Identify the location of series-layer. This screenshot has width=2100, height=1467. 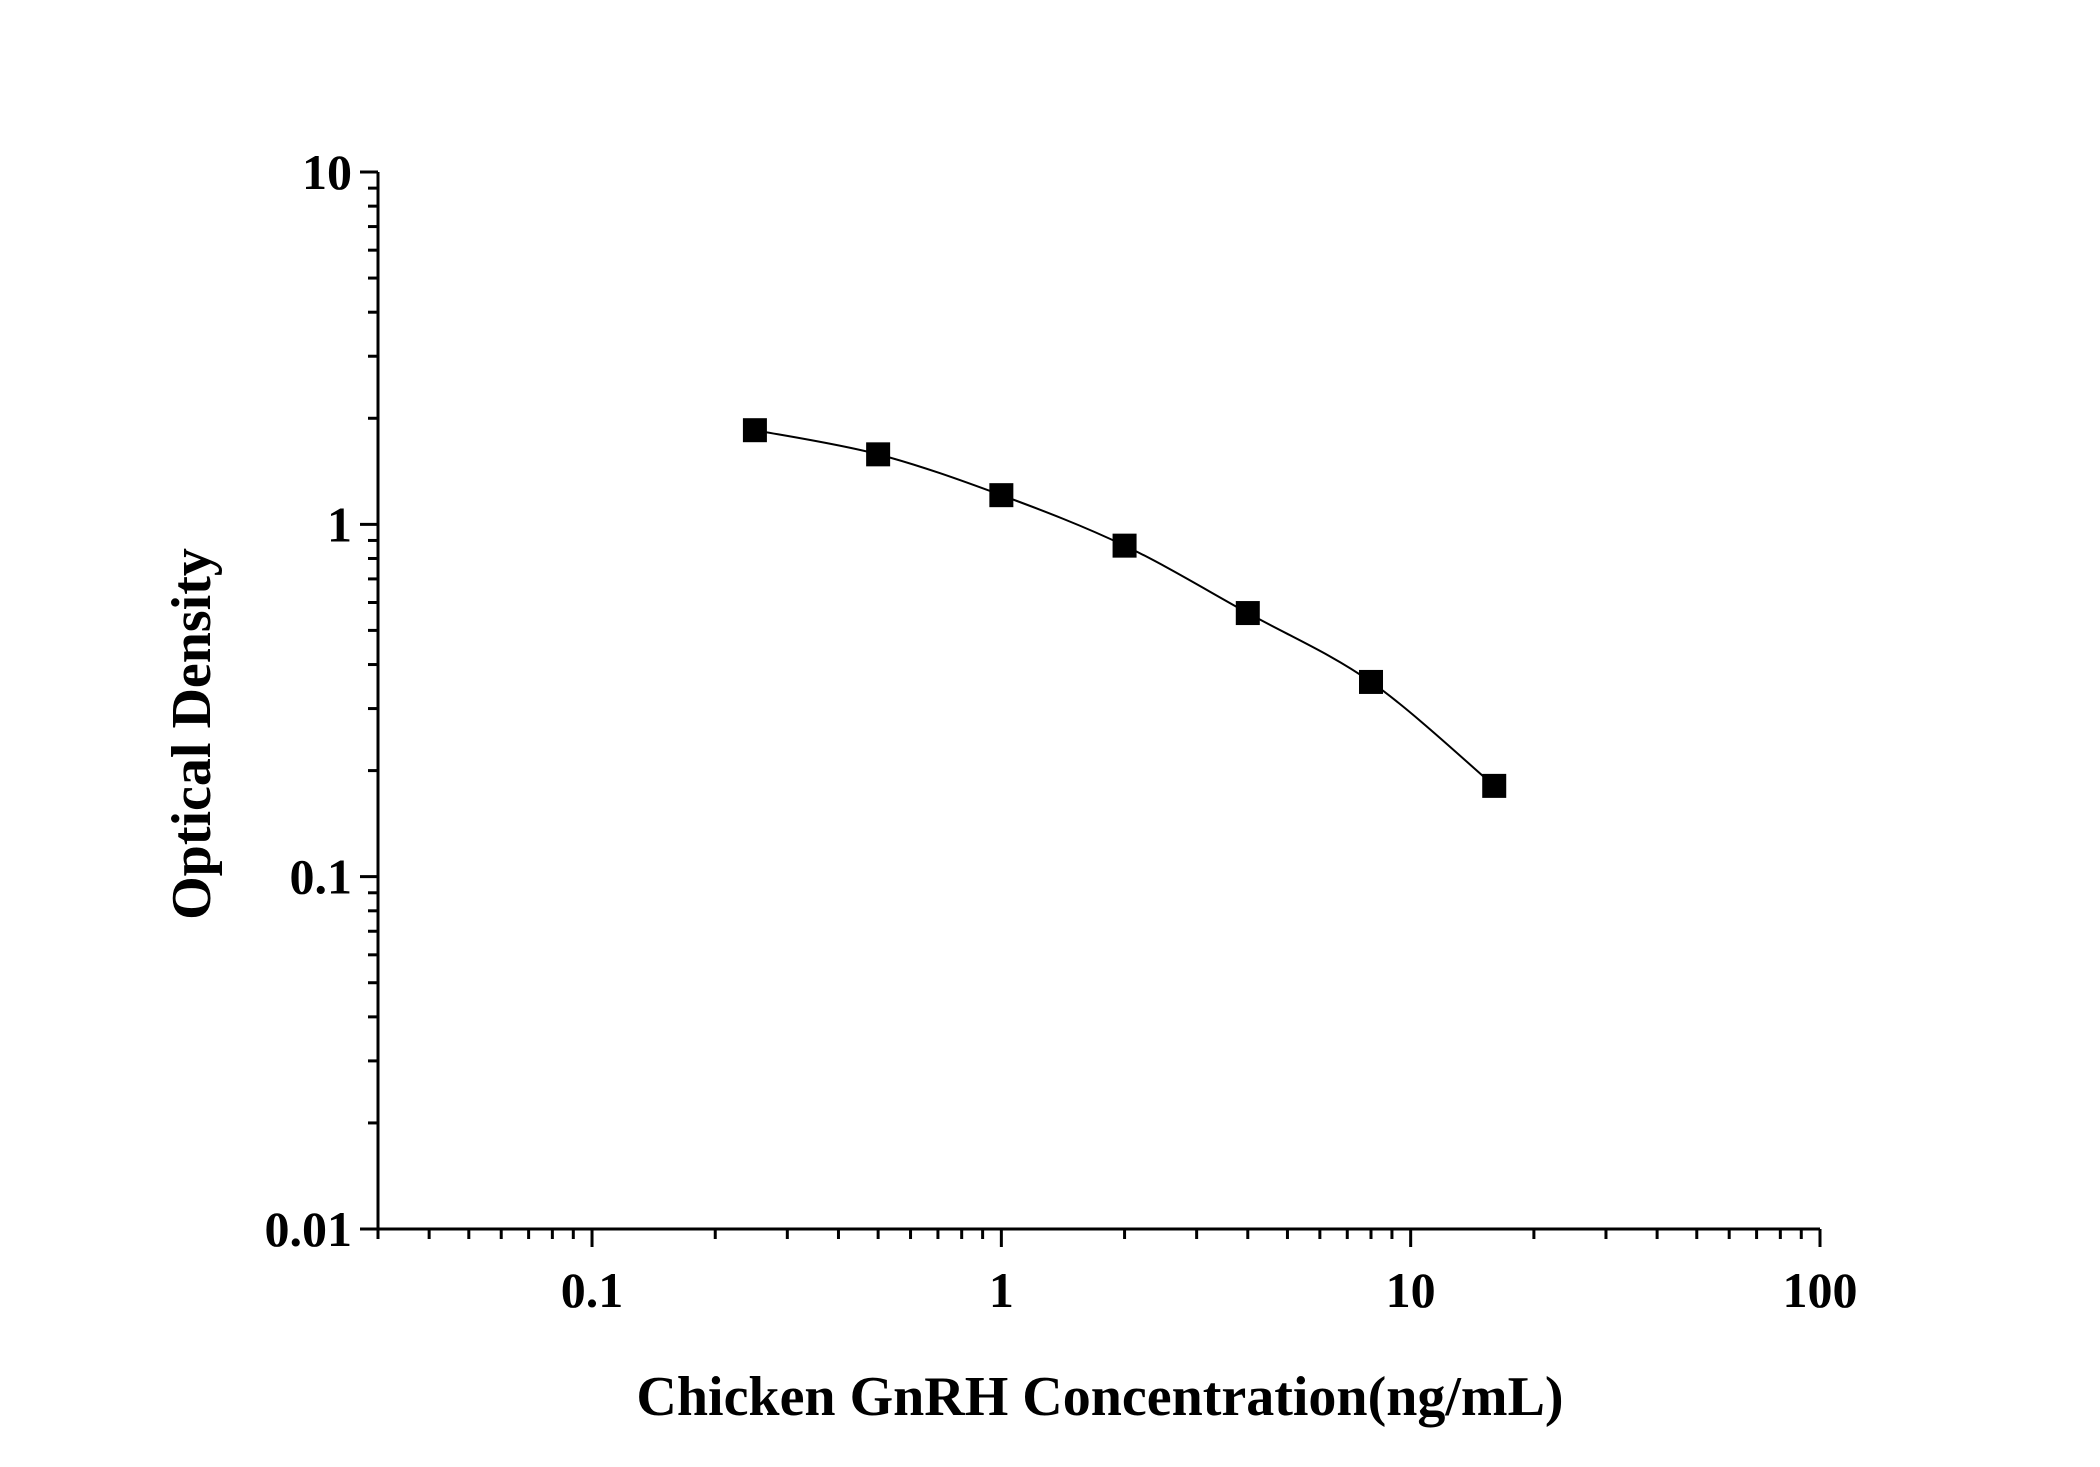
(1124, 608).